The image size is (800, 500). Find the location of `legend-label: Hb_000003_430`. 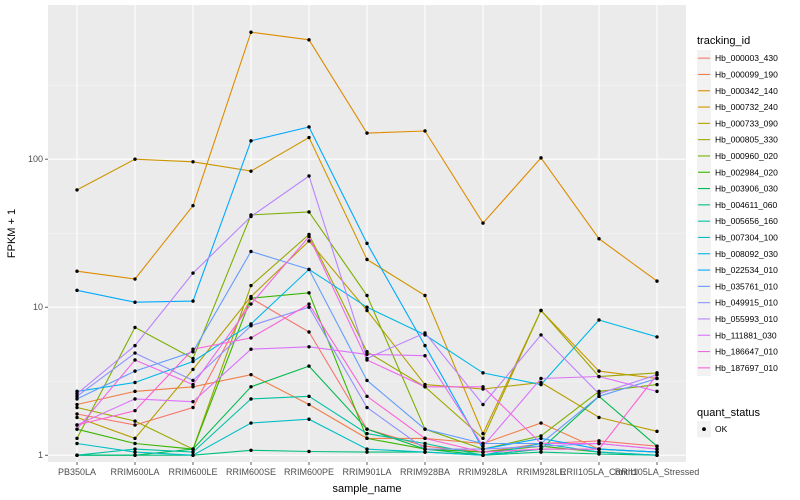

legend-label: Hb_000003_430 is located at coordinates (746, 58).